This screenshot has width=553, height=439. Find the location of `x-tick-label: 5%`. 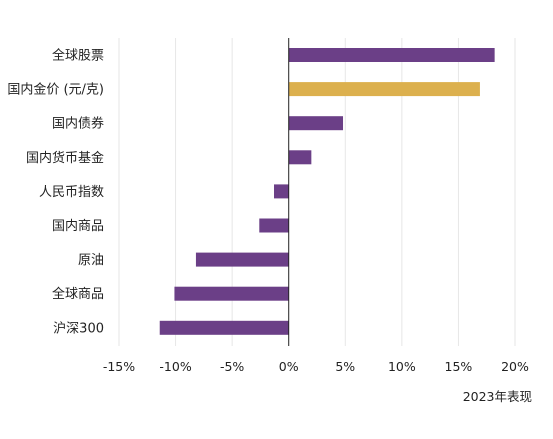

x-tick-label: 5% is located at coordinates (345, 366).